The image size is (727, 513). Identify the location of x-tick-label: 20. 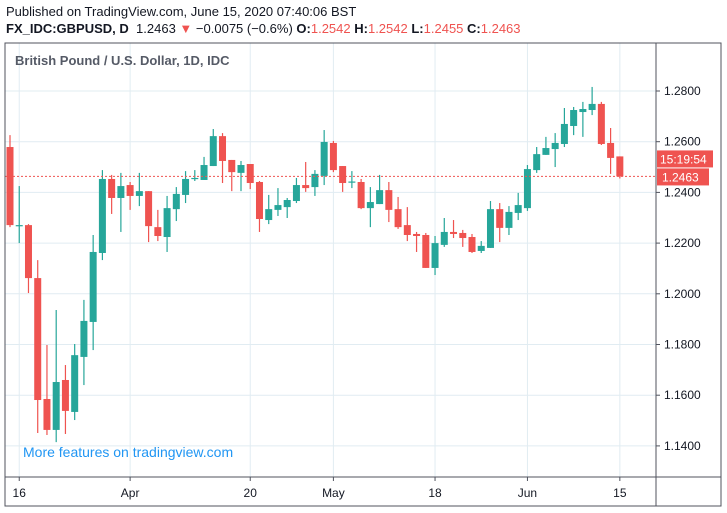
(251, 493).